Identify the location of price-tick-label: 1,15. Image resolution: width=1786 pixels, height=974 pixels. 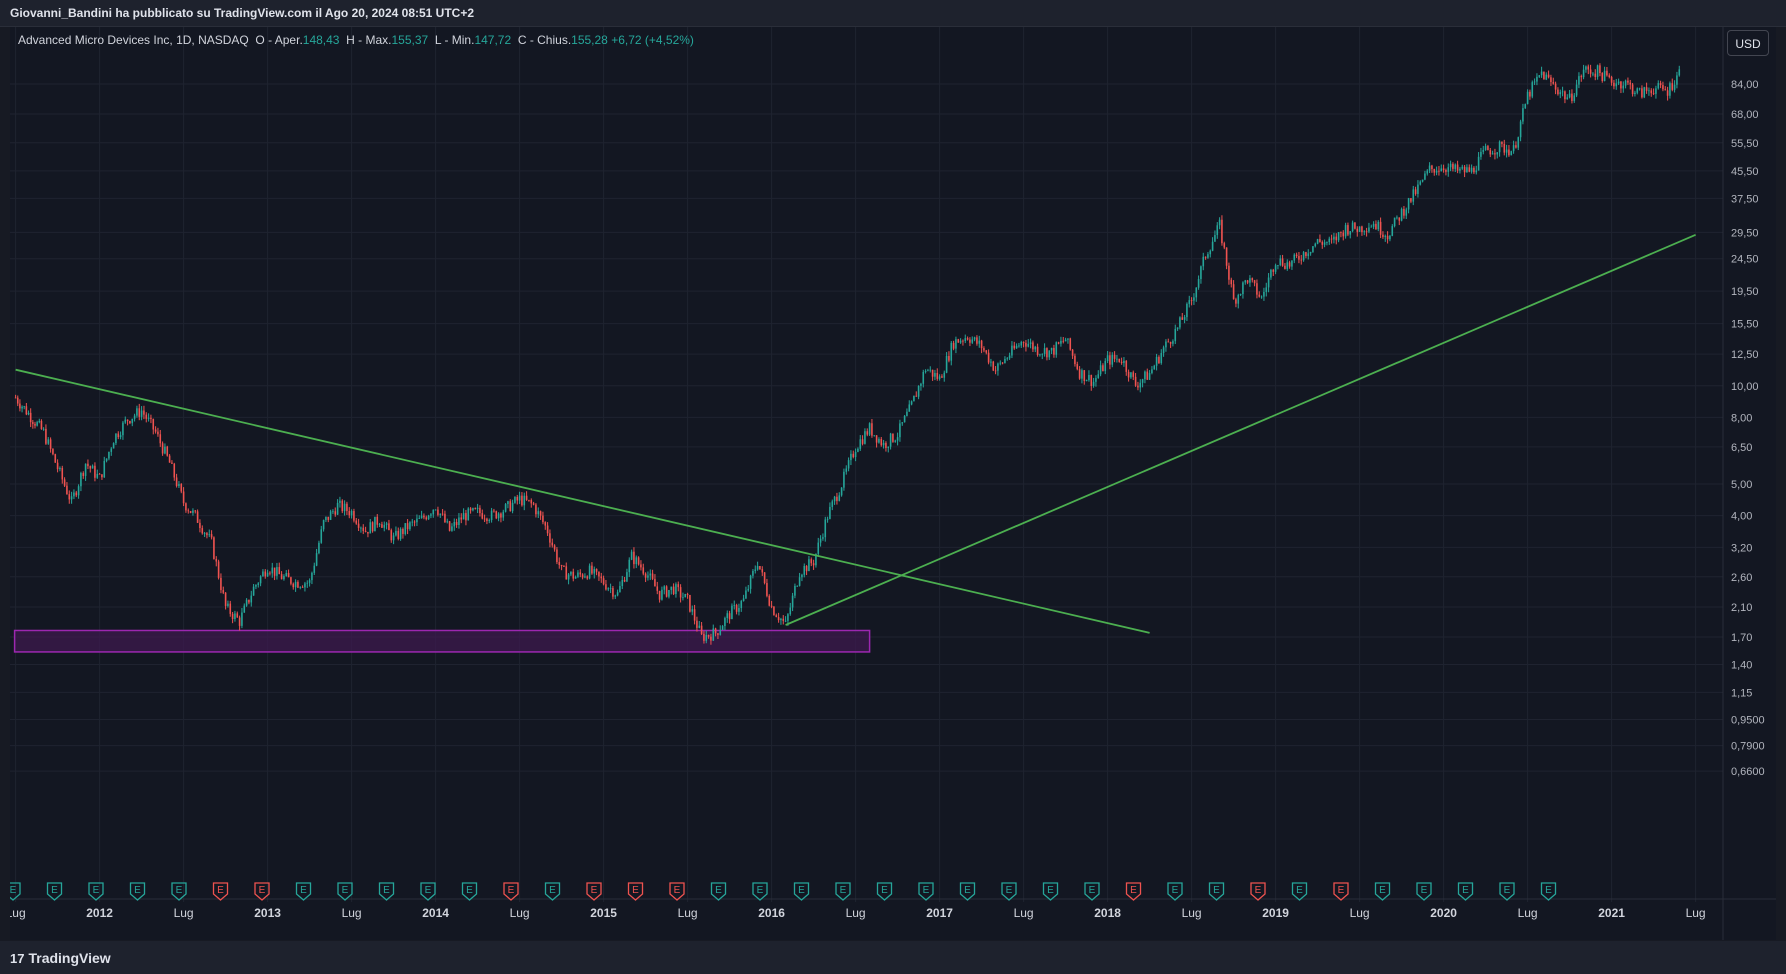
(1741, 693).